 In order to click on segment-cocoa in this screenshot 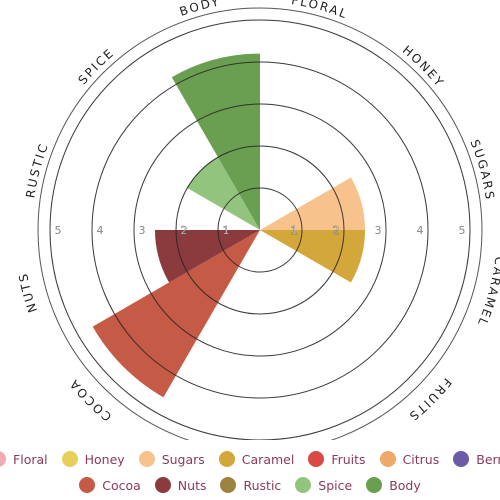, I will do `click(176, 314)`.